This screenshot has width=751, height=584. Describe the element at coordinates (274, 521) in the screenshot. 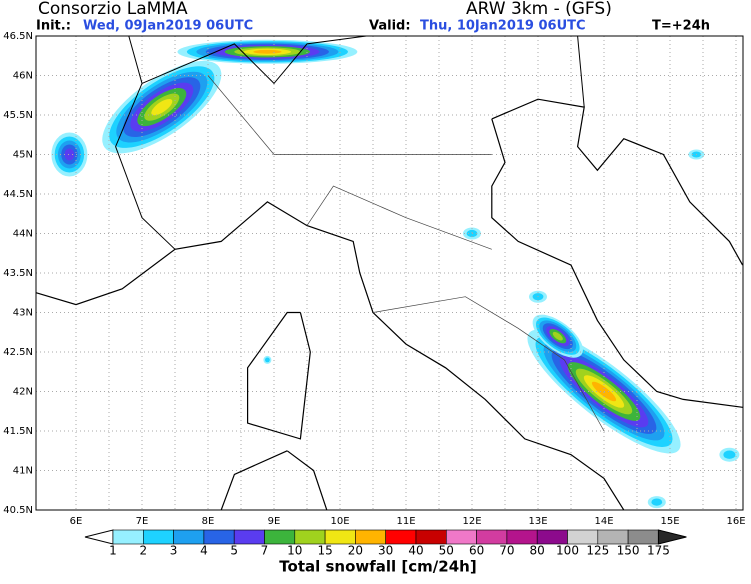

I see `longitude-label: 9E` at that location.